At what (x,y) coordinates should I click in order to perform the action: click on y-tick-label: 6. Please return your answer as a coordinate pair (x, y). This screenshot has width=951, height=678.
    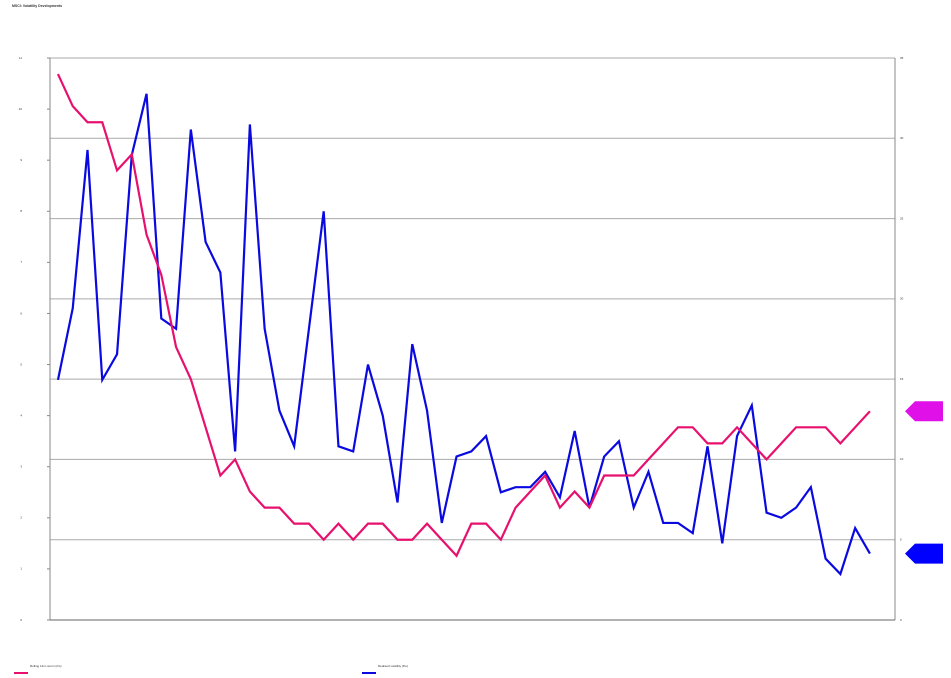
    Looking at the image, I should click on (21, 313).